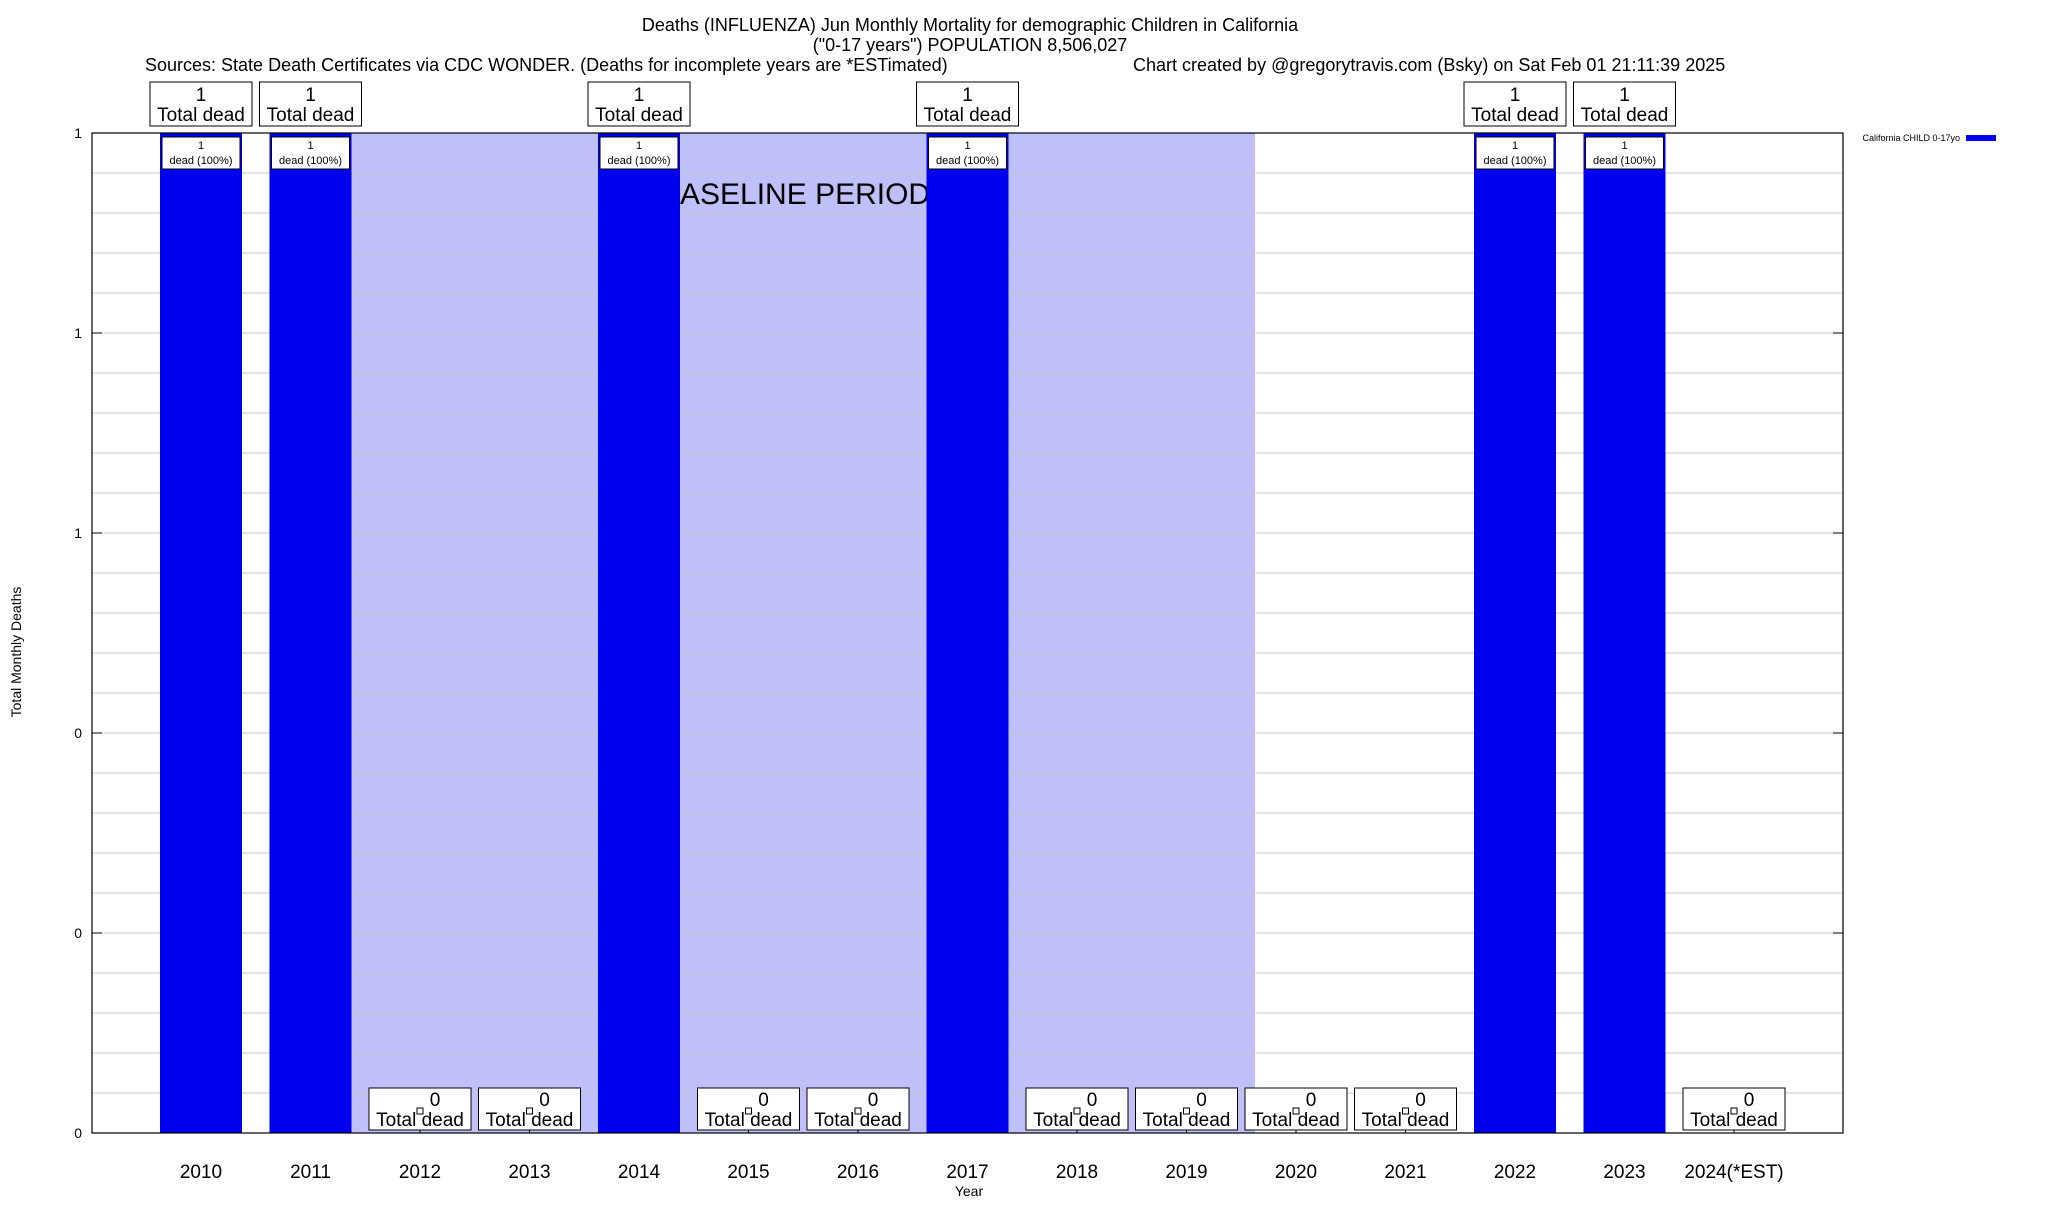  I want to click on x-tick-label: 2011, so click(310, 1172).